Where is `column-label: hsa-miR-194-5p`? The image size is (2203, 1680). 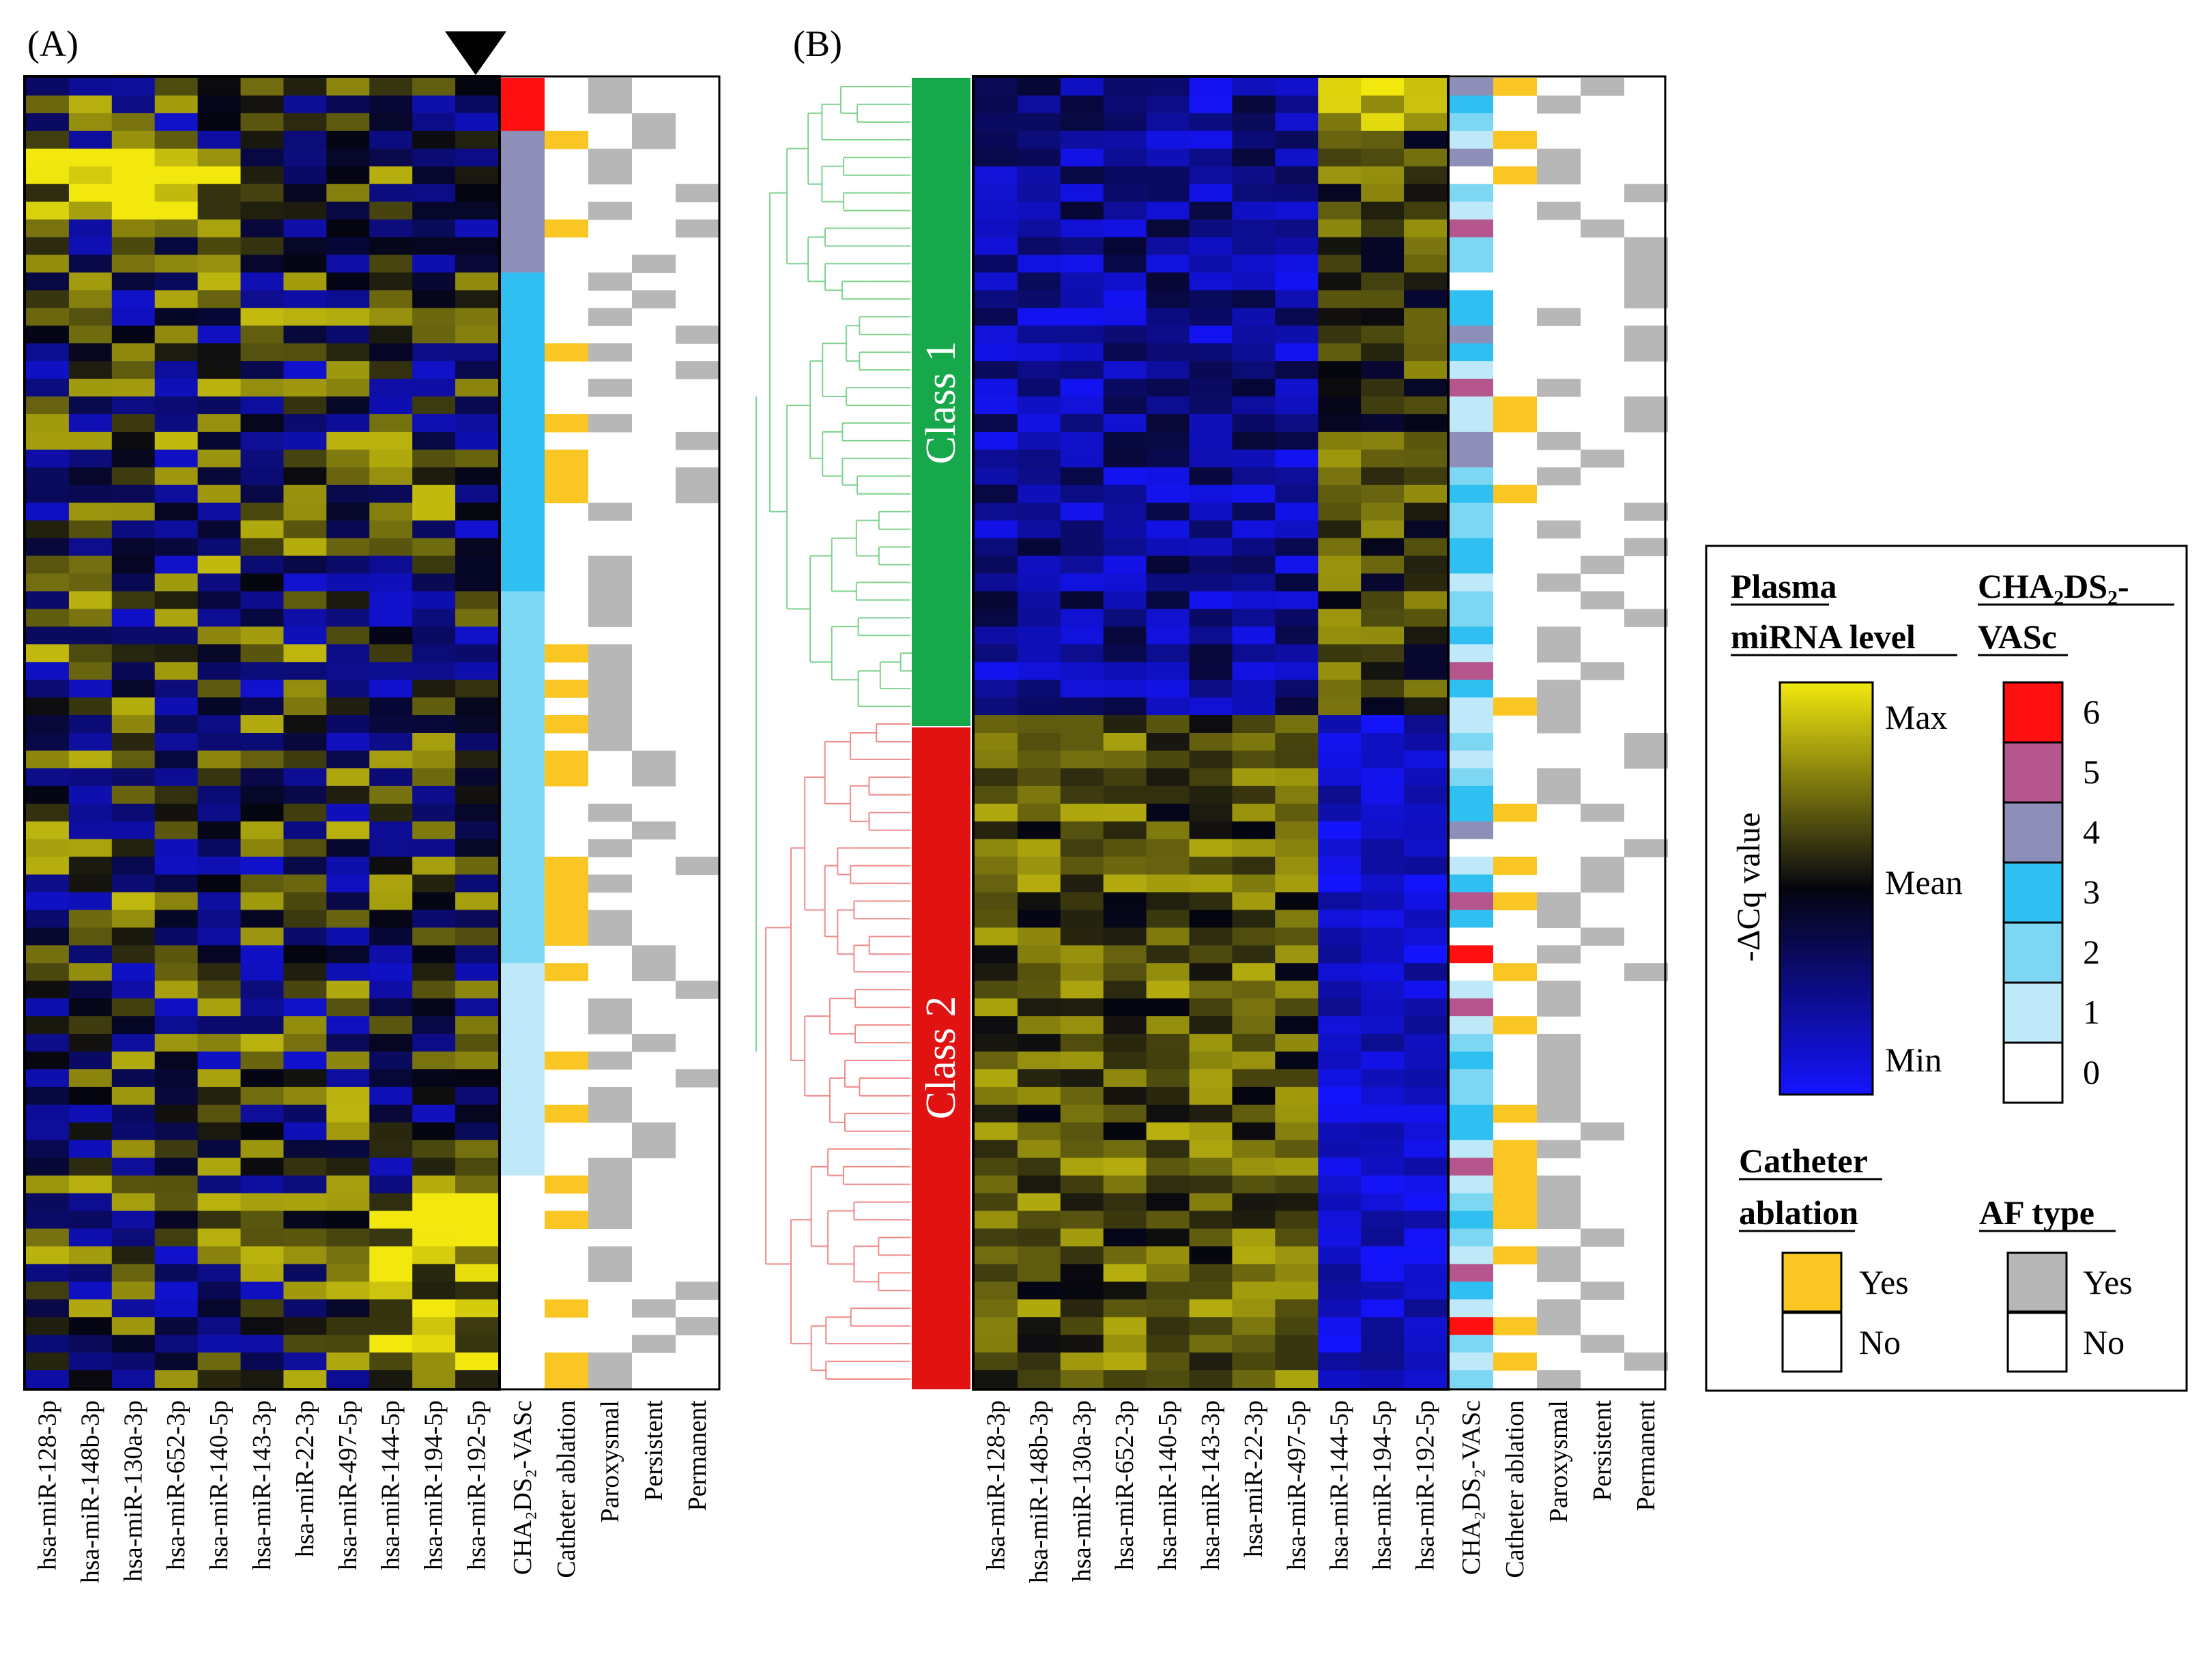 column-label: hsa-miR-194-5p is located at coordinates (1382, 1485).